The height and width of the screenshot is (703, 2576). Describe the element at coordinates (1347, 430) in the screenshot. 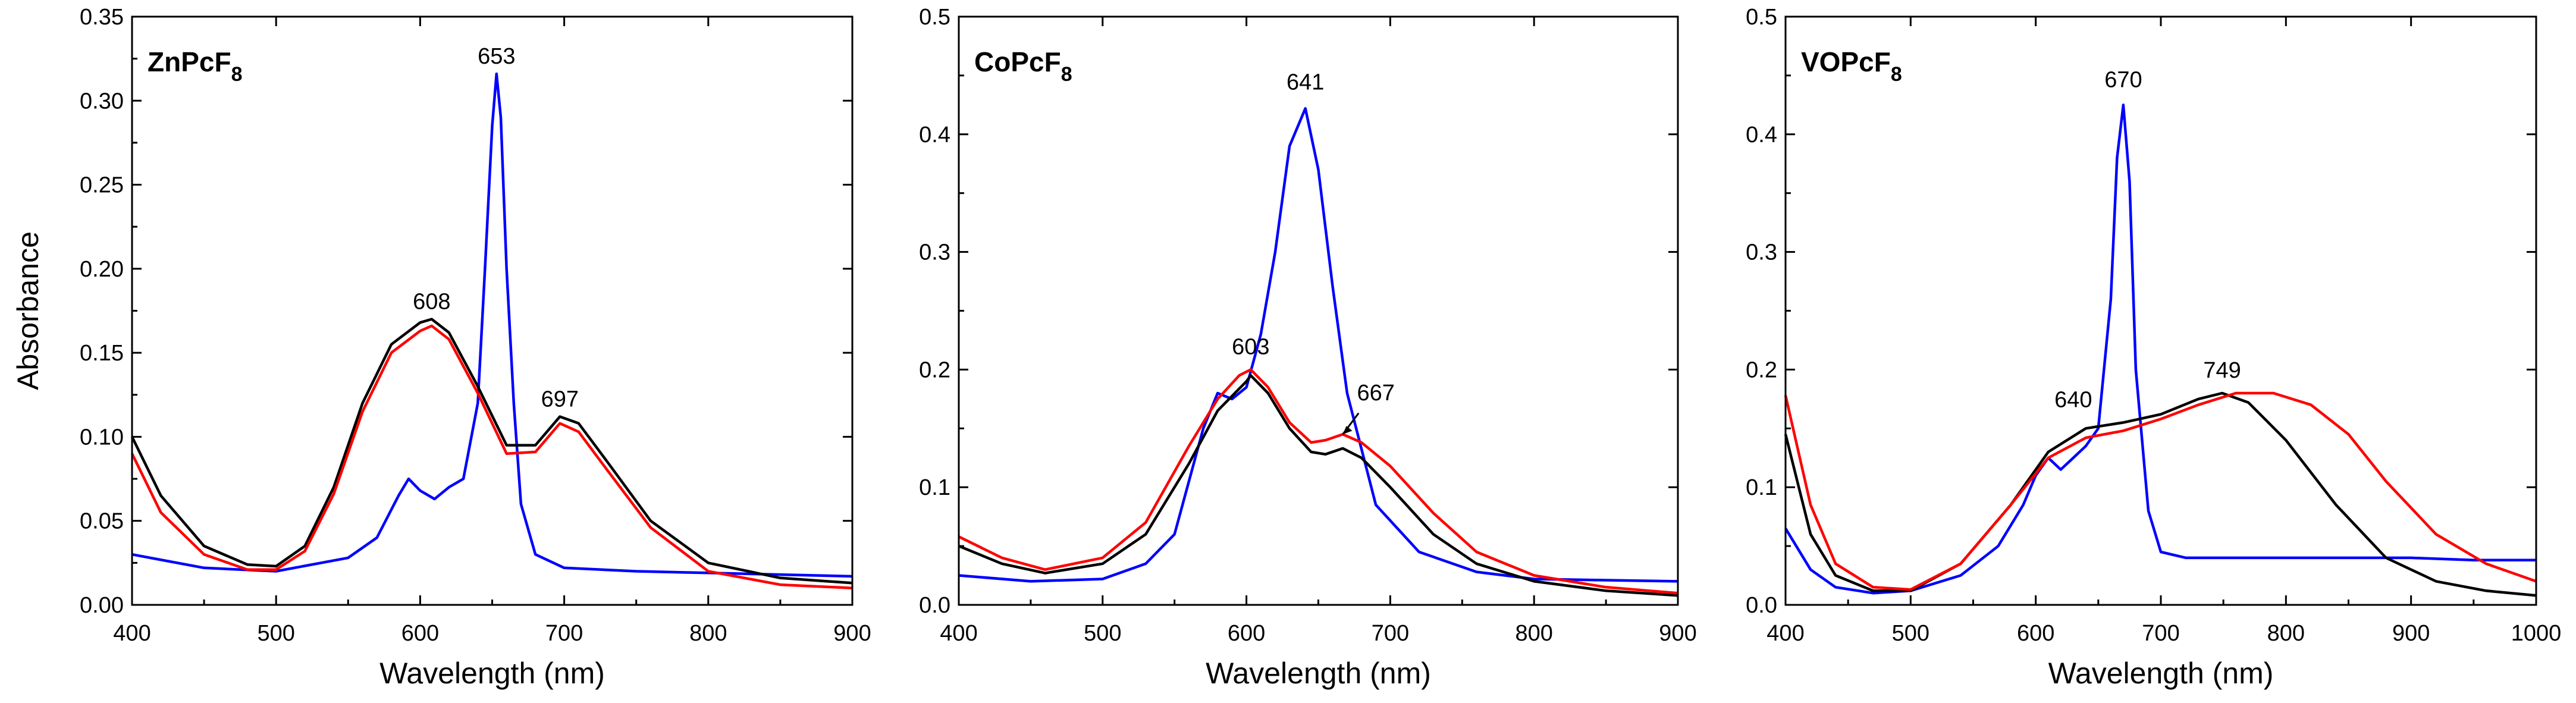

I see `annotation-arrow-head` at that location.